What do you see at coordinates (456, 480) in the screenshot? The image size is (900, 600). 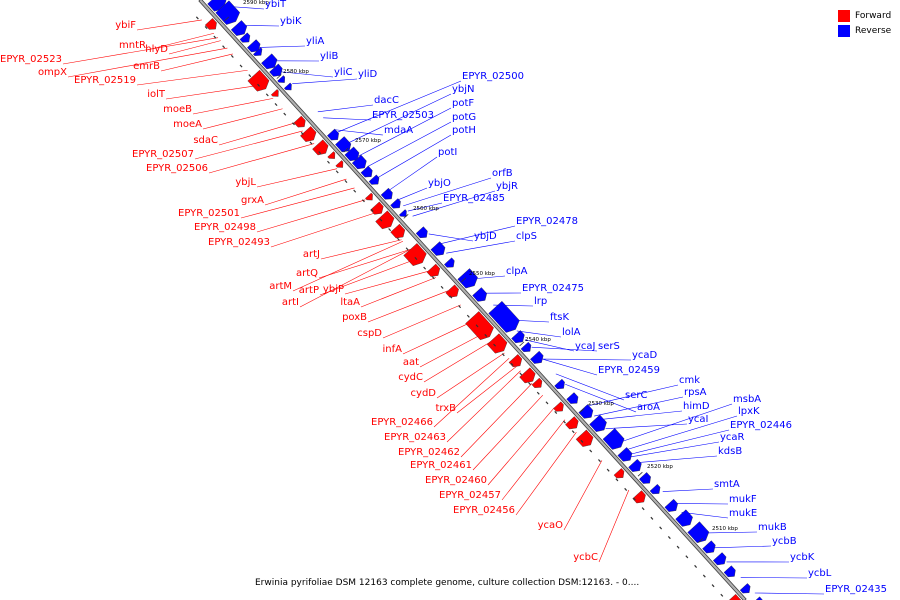 I see `forward-gene-label-36: EPYR_02460` at bounding box center [456, 480].